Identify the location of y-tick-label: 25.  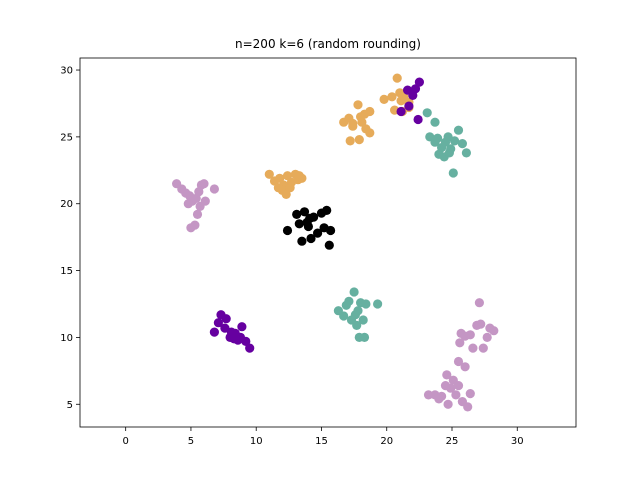
(66, 137).